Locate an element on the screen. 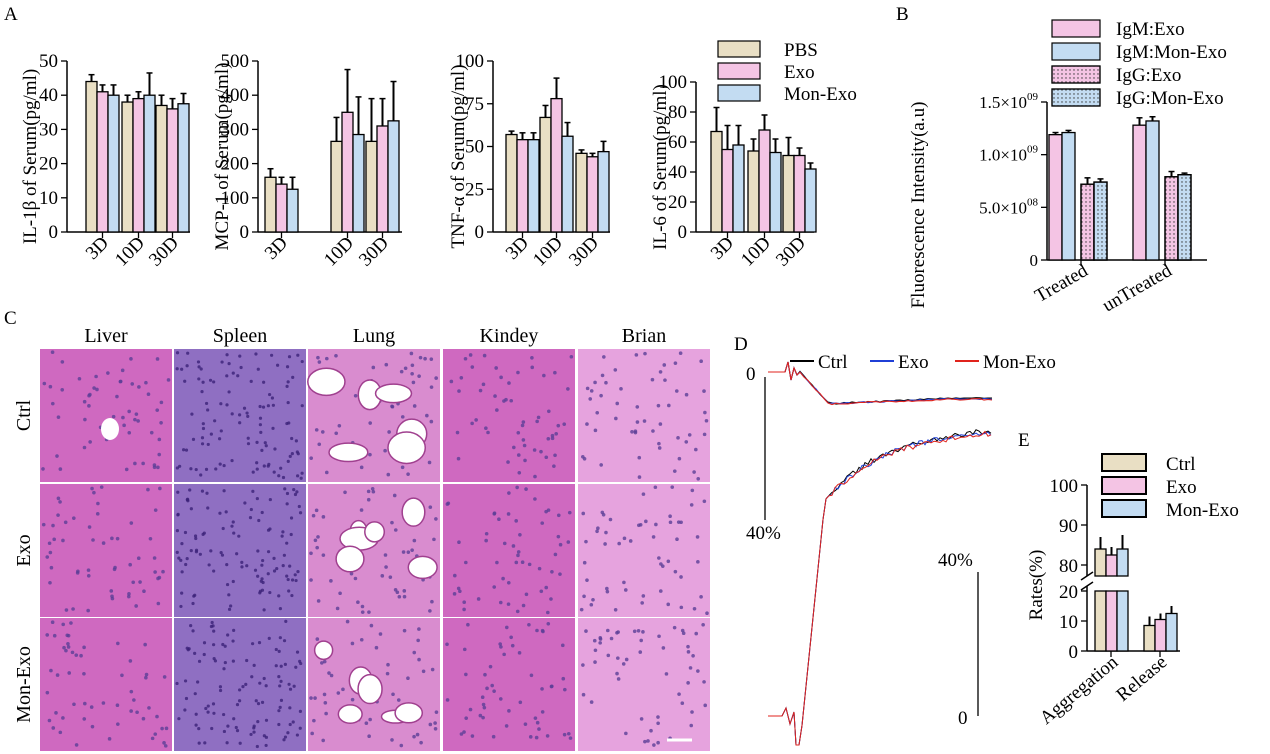 The image size is (1270, 754). il6-x-tick-label: 3D is located at coordinates (722, 248).